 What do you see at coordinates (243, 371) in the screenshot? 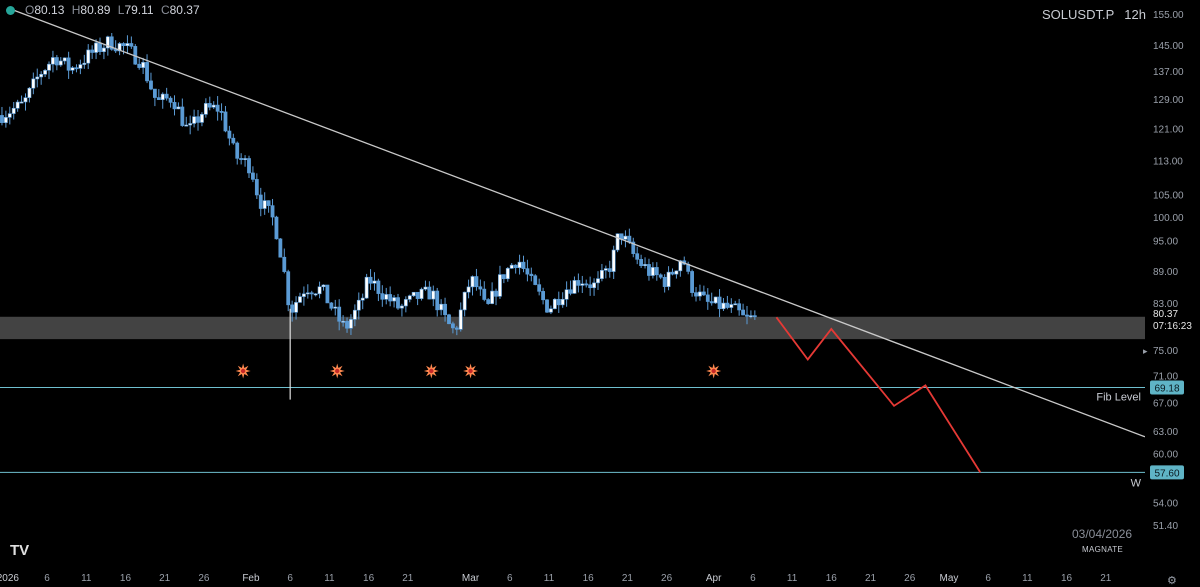
I see `support-touch-marker` at bounding box center [243, 371].